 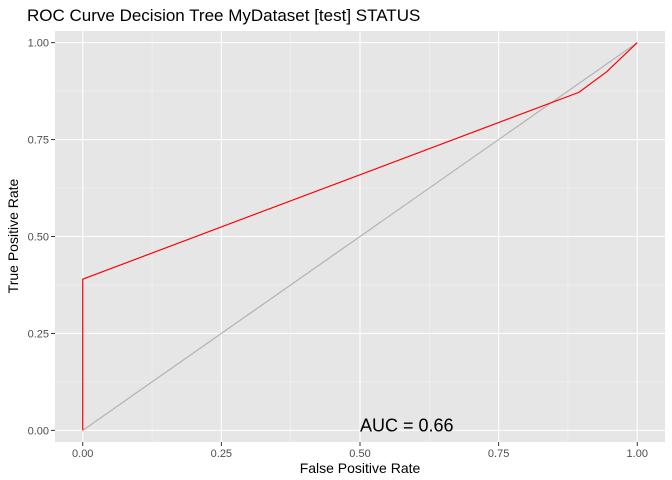 I want to click on x-tick-label: 0.75, so click(x=498, y=454).